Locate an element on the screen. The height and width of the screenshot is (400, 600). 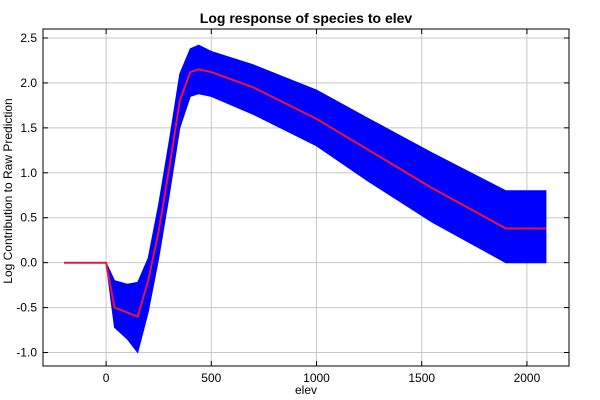
x-tick-label: 500 is located at coordinates (211, 378).